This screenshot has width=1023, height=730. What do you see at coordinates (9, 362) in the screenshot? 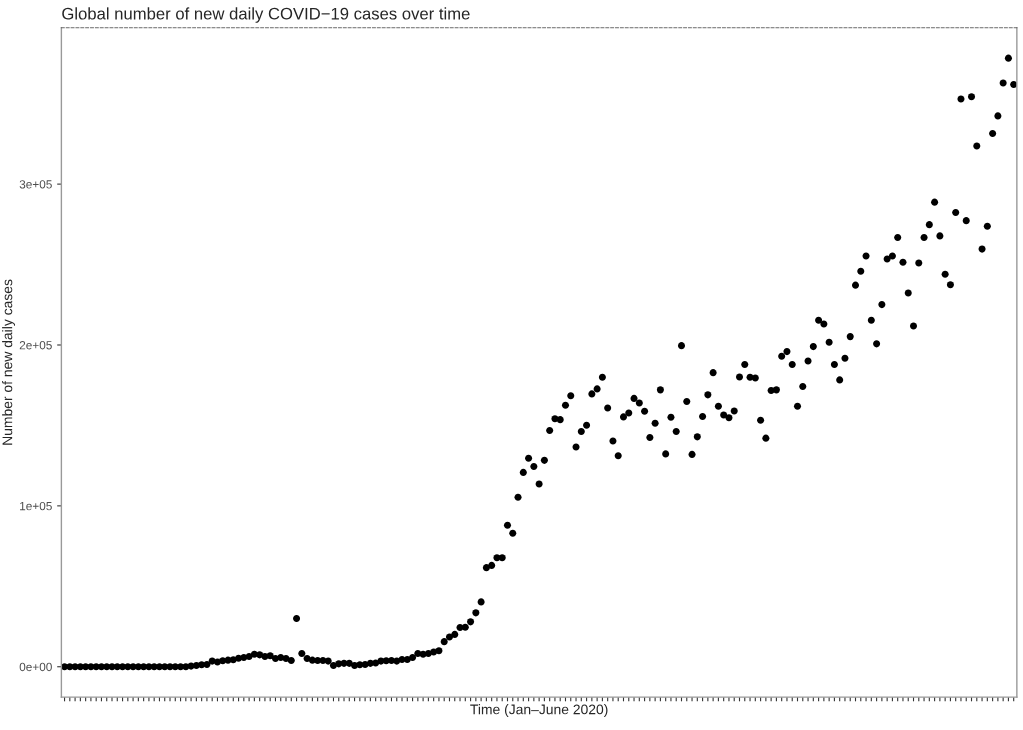
I see `y-axis-title: Number of new daily cases` at bounding box center [9, 362].